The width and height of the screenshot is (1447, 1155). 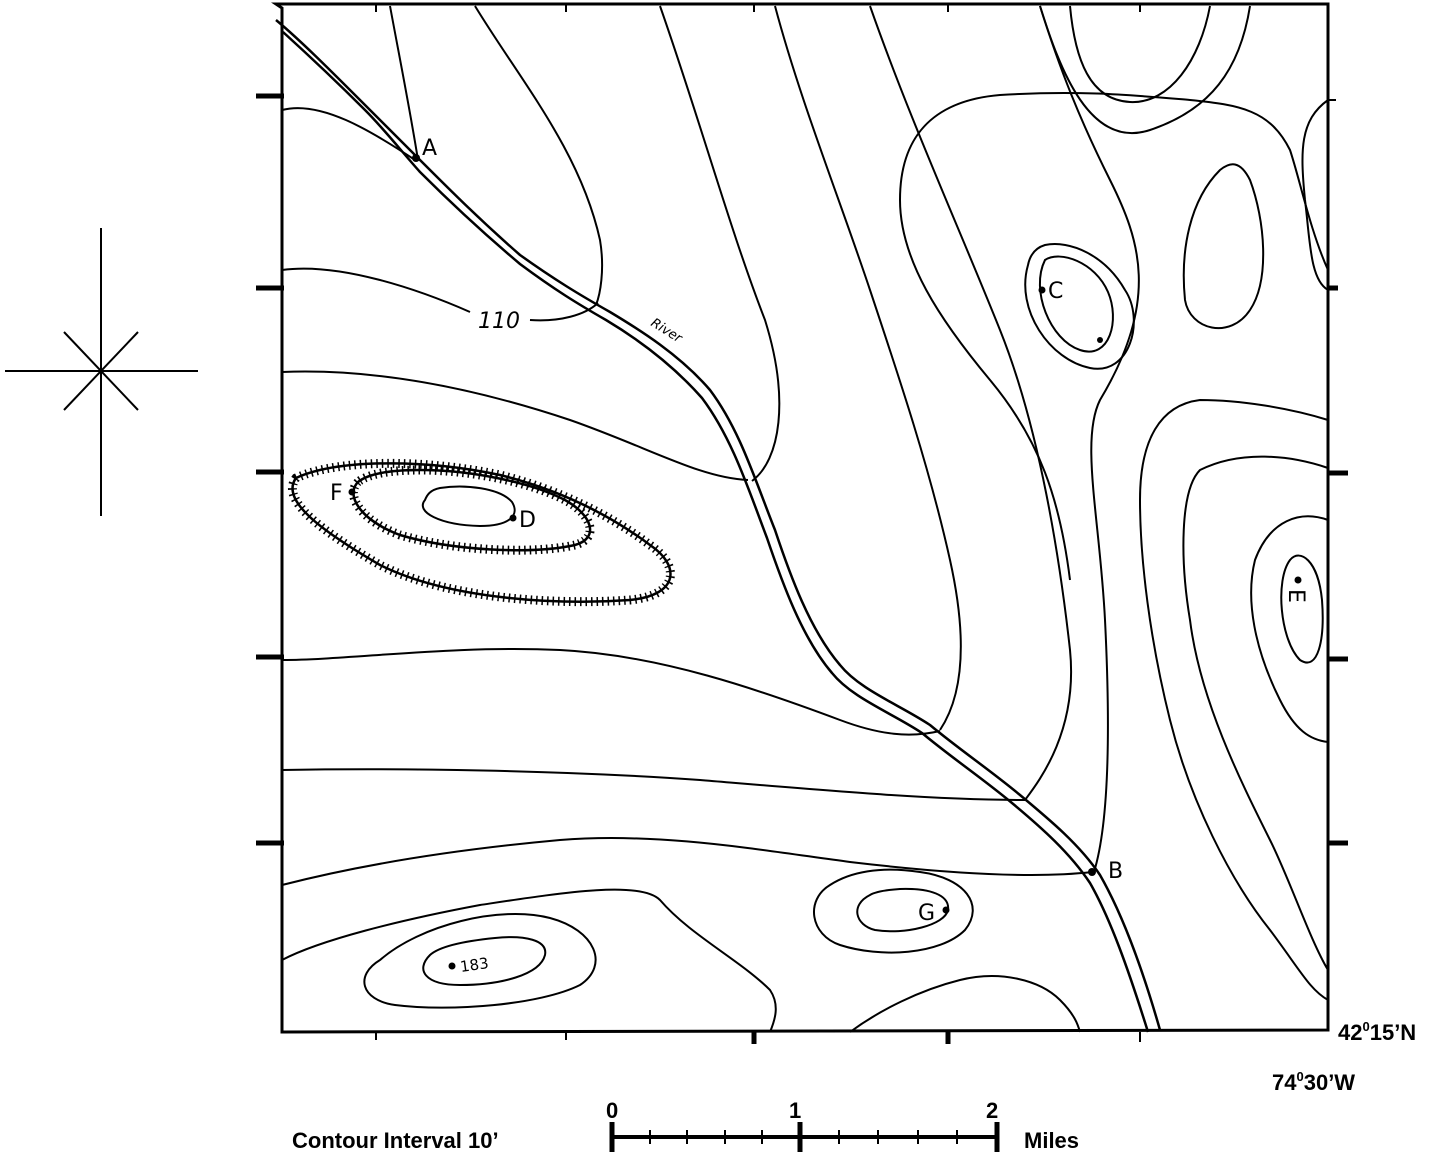 I want to click on scale-tick-1: 1, so click(x=795, y=1110).